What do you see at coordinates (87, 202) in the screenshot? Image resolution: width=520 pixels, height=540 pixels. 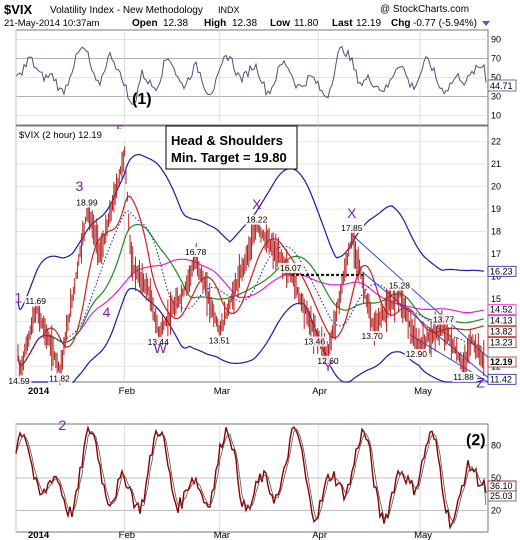 I see `pivot-label: 18.99` at bounding box center [87, 202].